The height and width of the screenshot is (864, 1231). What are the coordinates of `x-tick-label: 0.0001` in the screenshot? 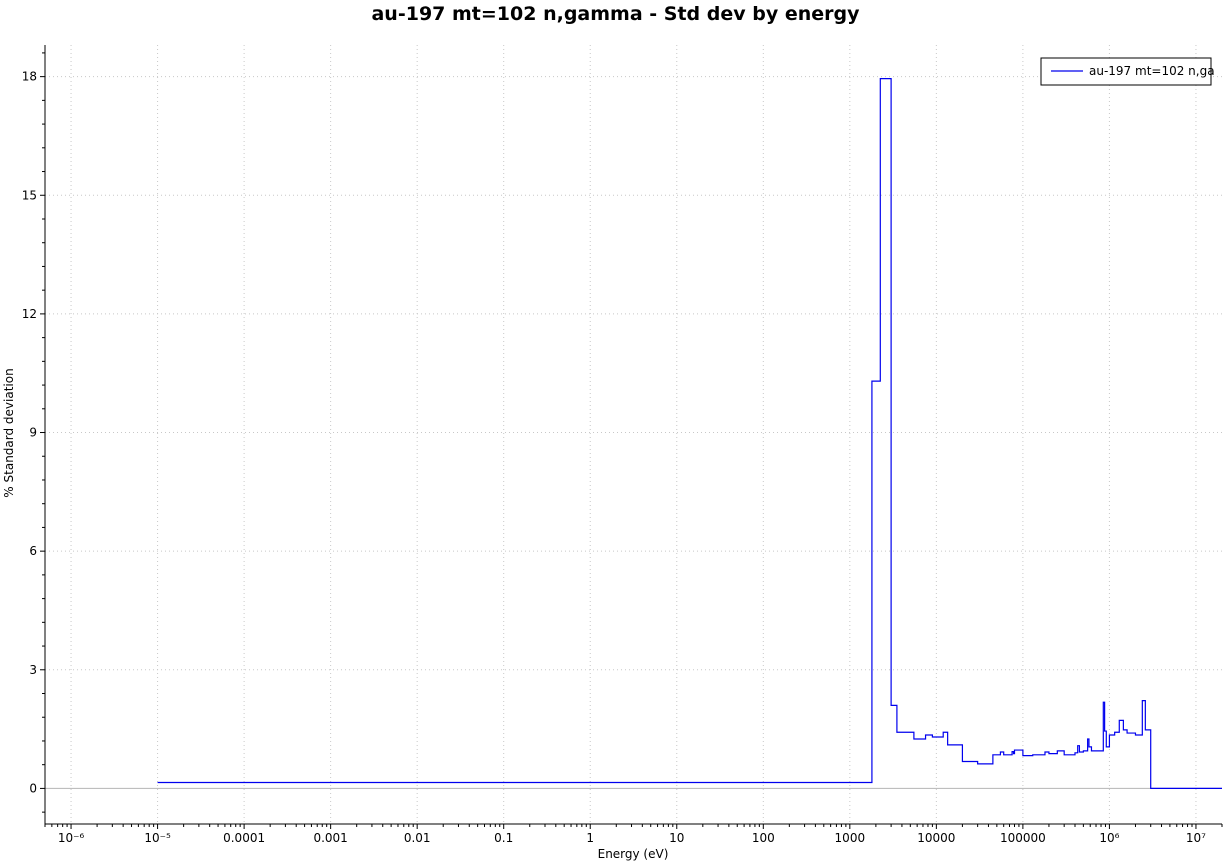 It's located at (244, 838).